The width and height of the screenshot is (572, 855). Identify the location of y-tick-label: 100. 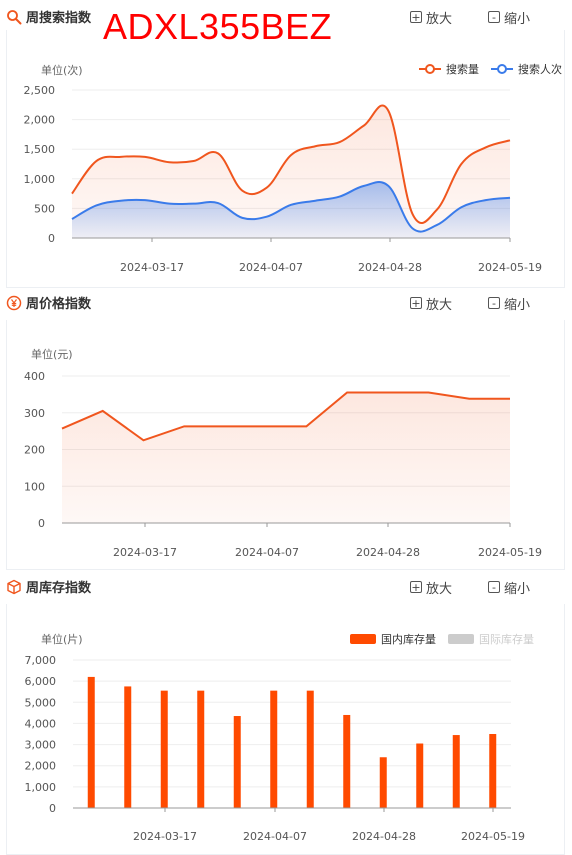
(34, 486).